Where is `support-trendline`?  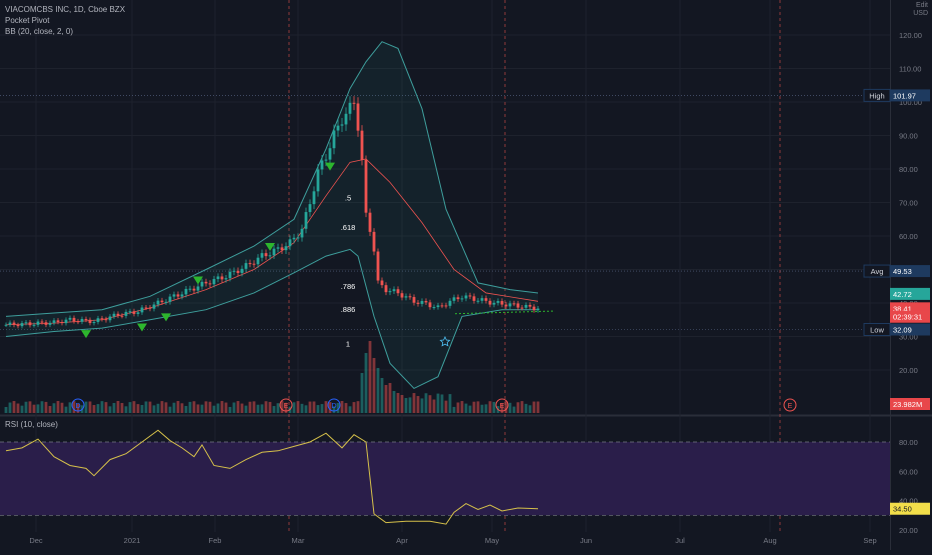
support-trendline is located at coordinates (505, 312).